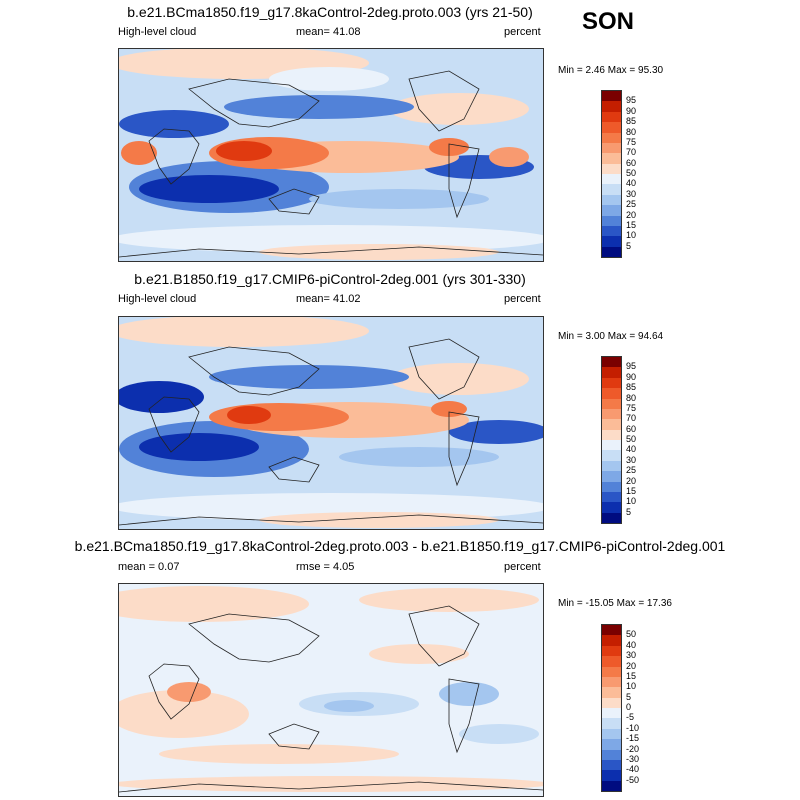 The image size is (800, 800). I want to click on colorbar-label: -40, so click(633, 769).